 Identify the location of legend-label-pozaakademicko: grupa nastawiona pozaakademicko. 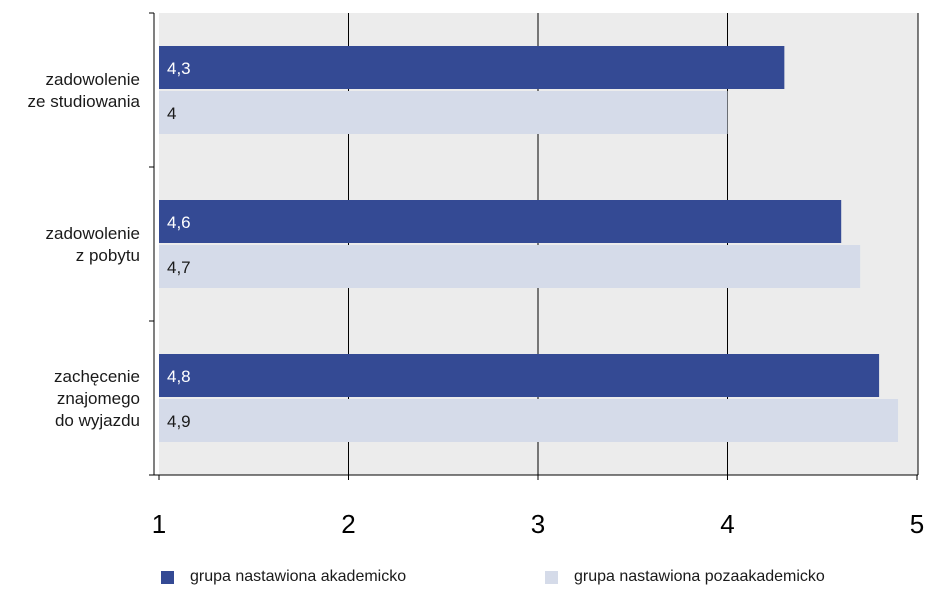
(699, 577).